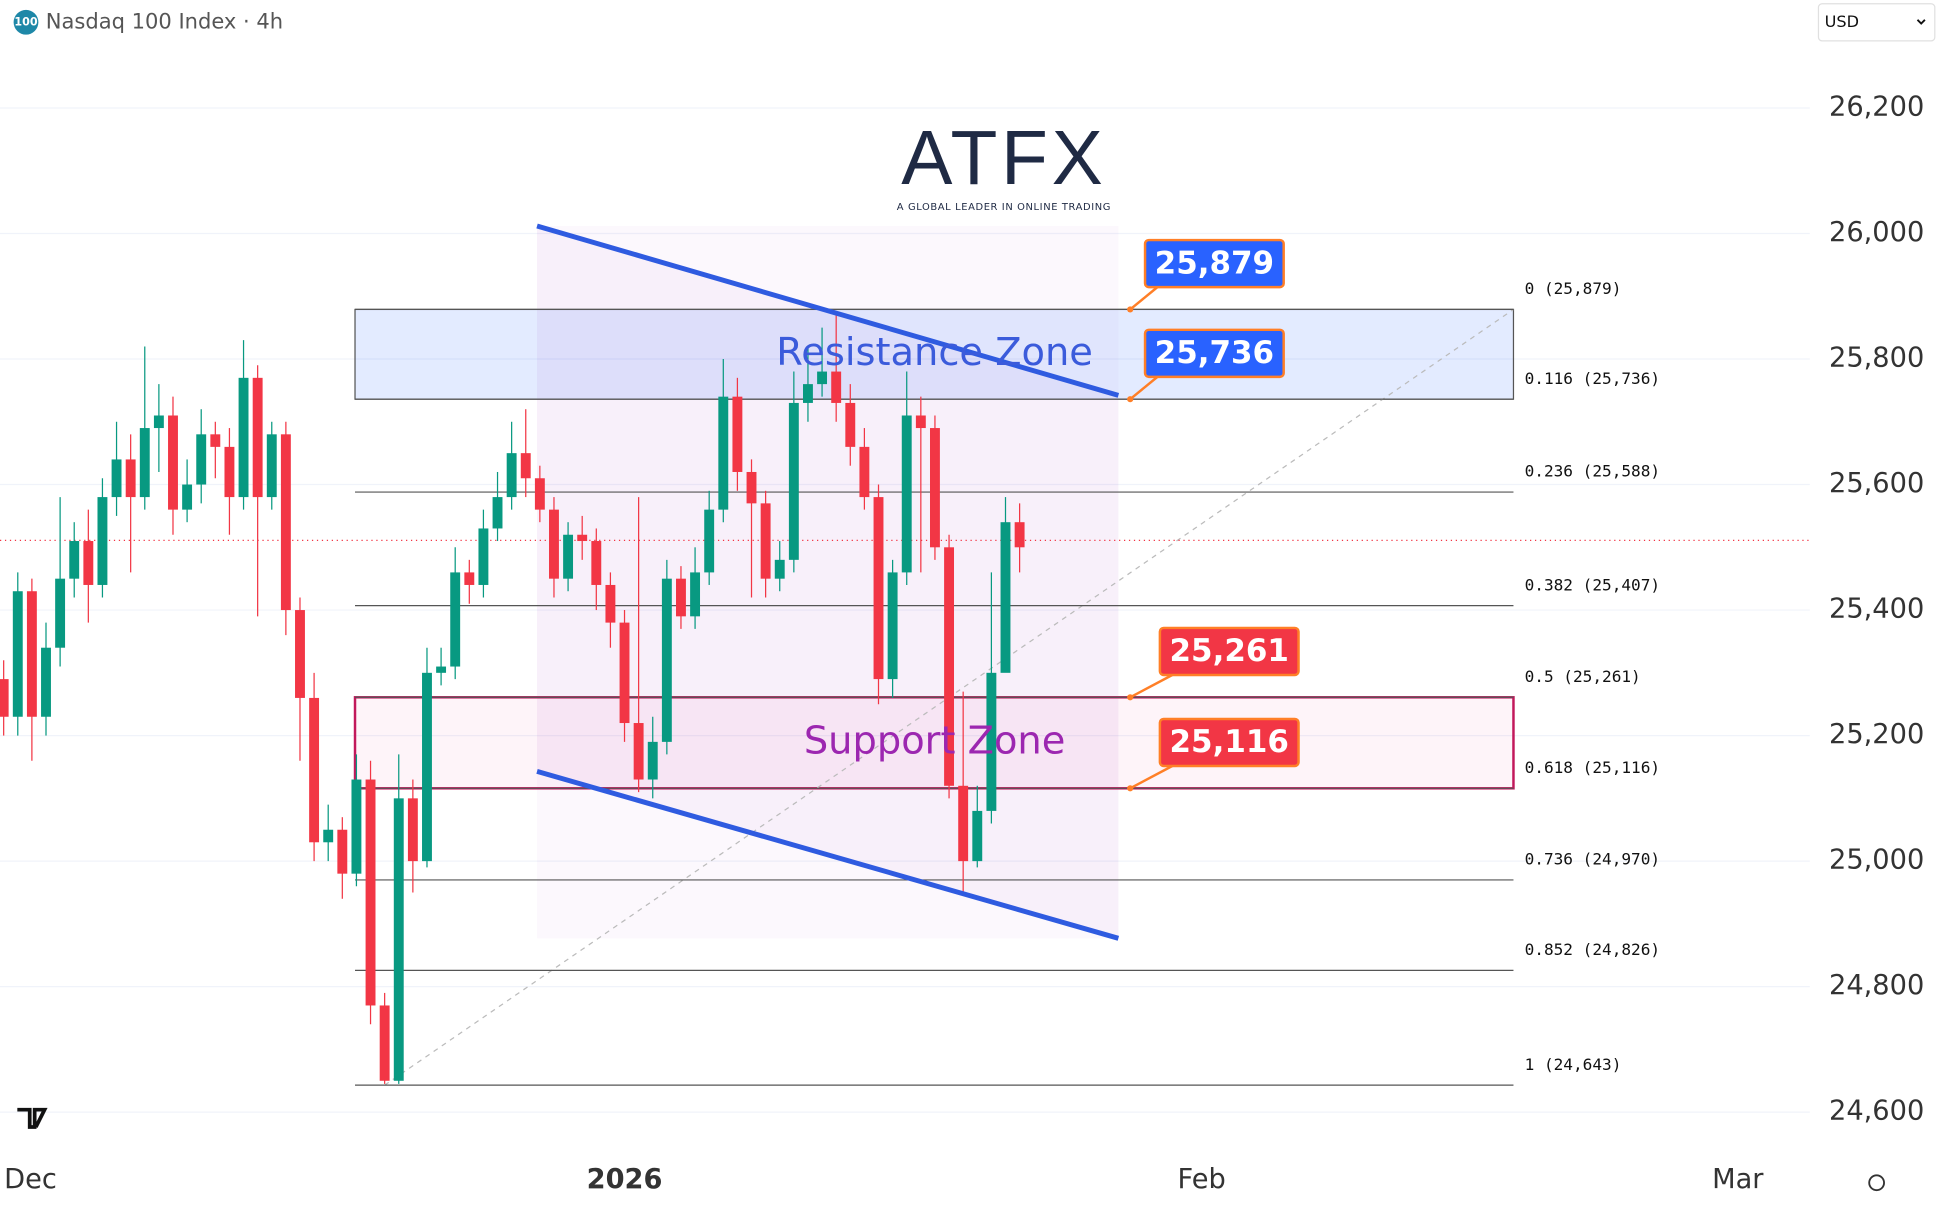 The height and width of the screenshot is (1210, 1941). I want to click on y-tick-label: 26,000, so click(1876, 232).